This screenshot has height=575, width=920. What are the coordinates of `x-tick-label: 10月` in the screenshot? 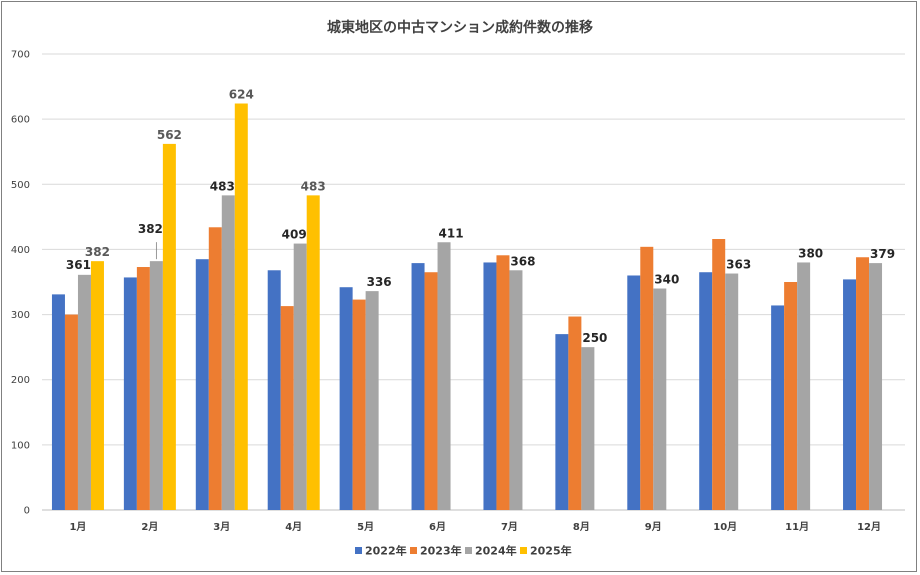 It's located at (725, 527).